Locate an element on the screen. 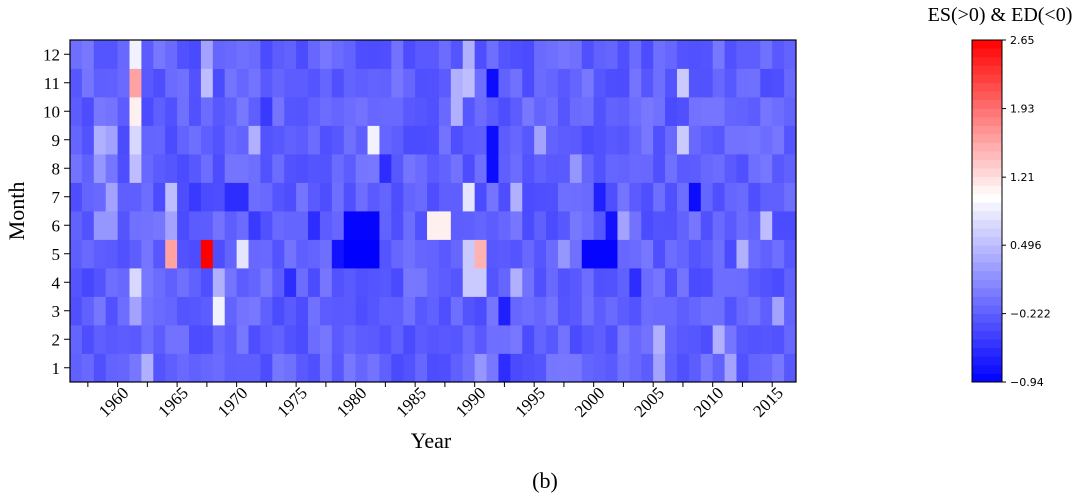 This screenshot has height=498, width=1080. y-tick-label: 5 is located at coordinates (56, 254).